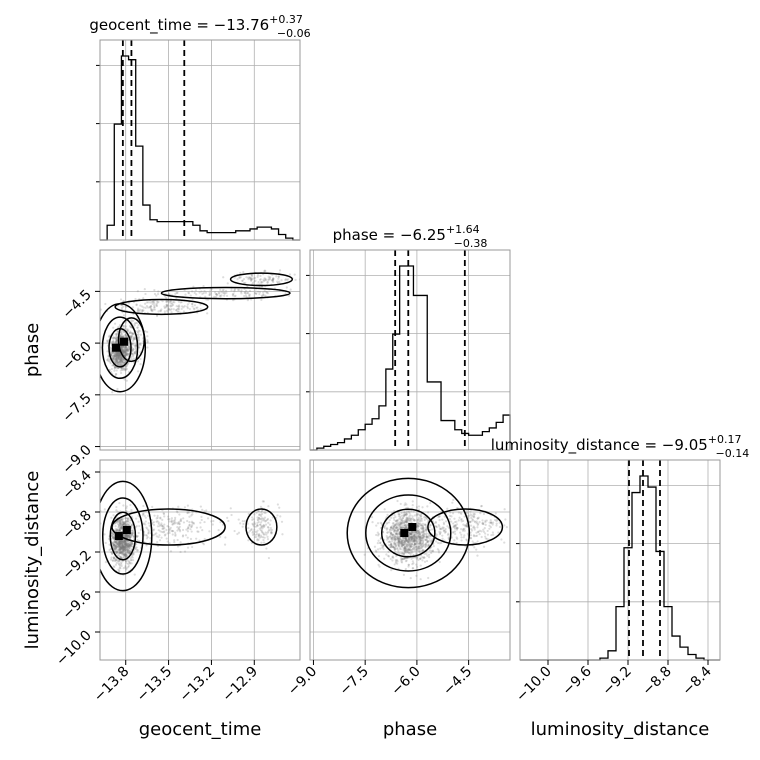 The width and height of the screenshot is (760, 760). What do you see at coordinates (200, 148) in the screenshot?
I see `histogram-step-geocent_time` at bounding box center [200, 148].